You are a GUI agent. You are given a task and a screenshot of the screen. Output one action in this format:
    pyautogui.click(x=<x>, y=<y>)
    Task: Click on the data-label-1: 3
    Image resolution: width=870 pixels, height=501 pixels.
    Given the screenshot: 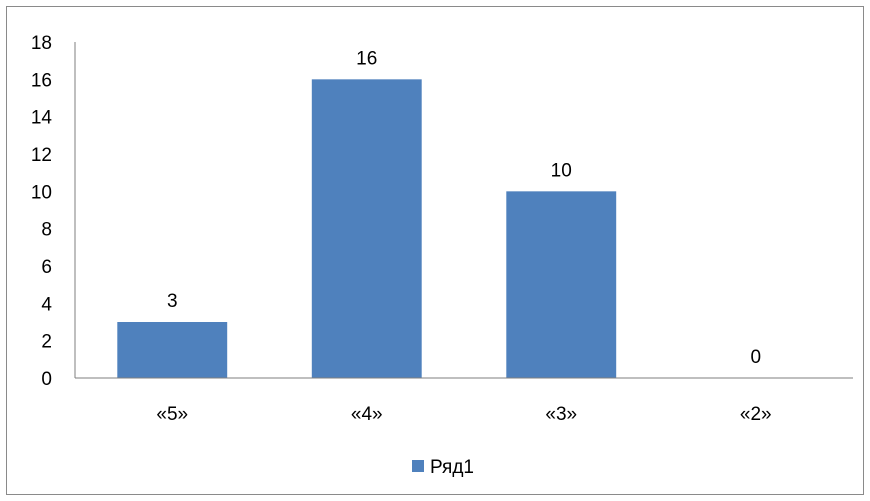 What is the action you would take?
    pyautogui.click(x=172, y=301)
    